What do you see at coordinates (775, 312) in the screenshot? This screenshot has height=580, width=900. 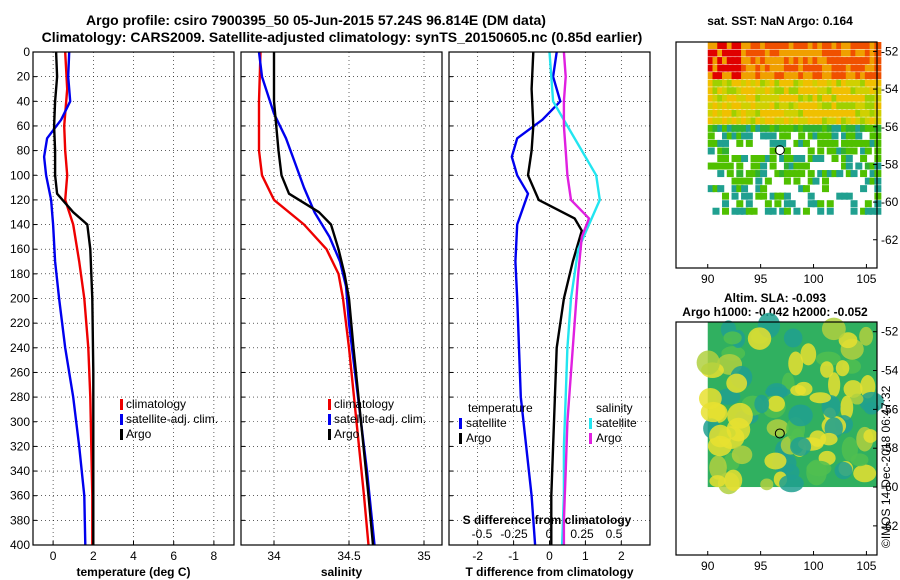 I see `sla-map-title-2: Argo h1000: -0.042 h2000: -0.052` at bounding box center [775, 312].